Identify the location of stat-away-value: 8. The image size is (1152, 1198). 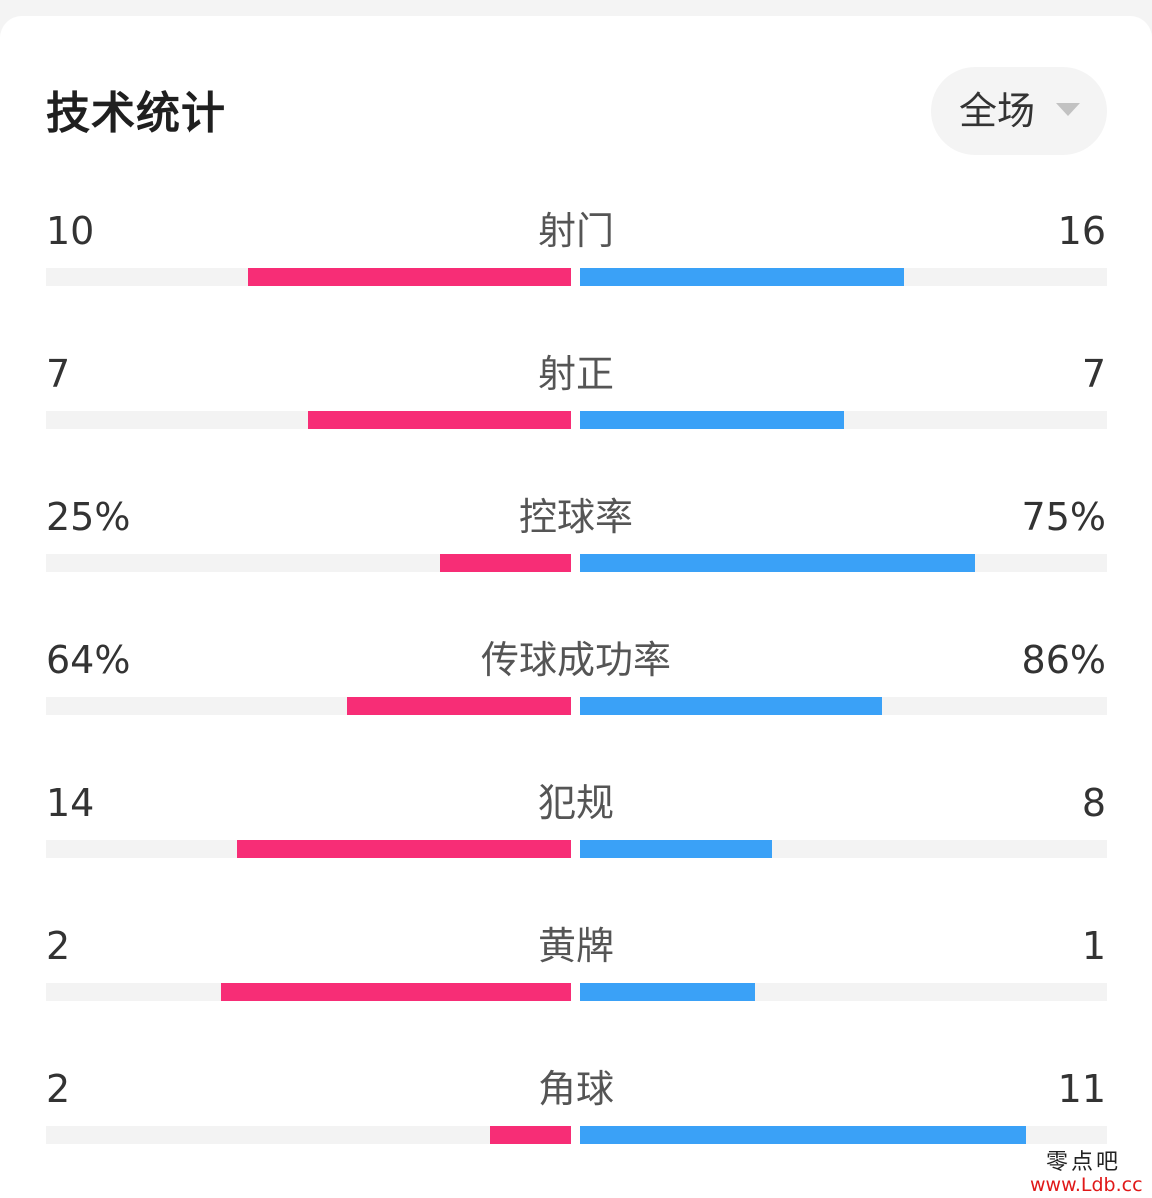
(1093, 803).